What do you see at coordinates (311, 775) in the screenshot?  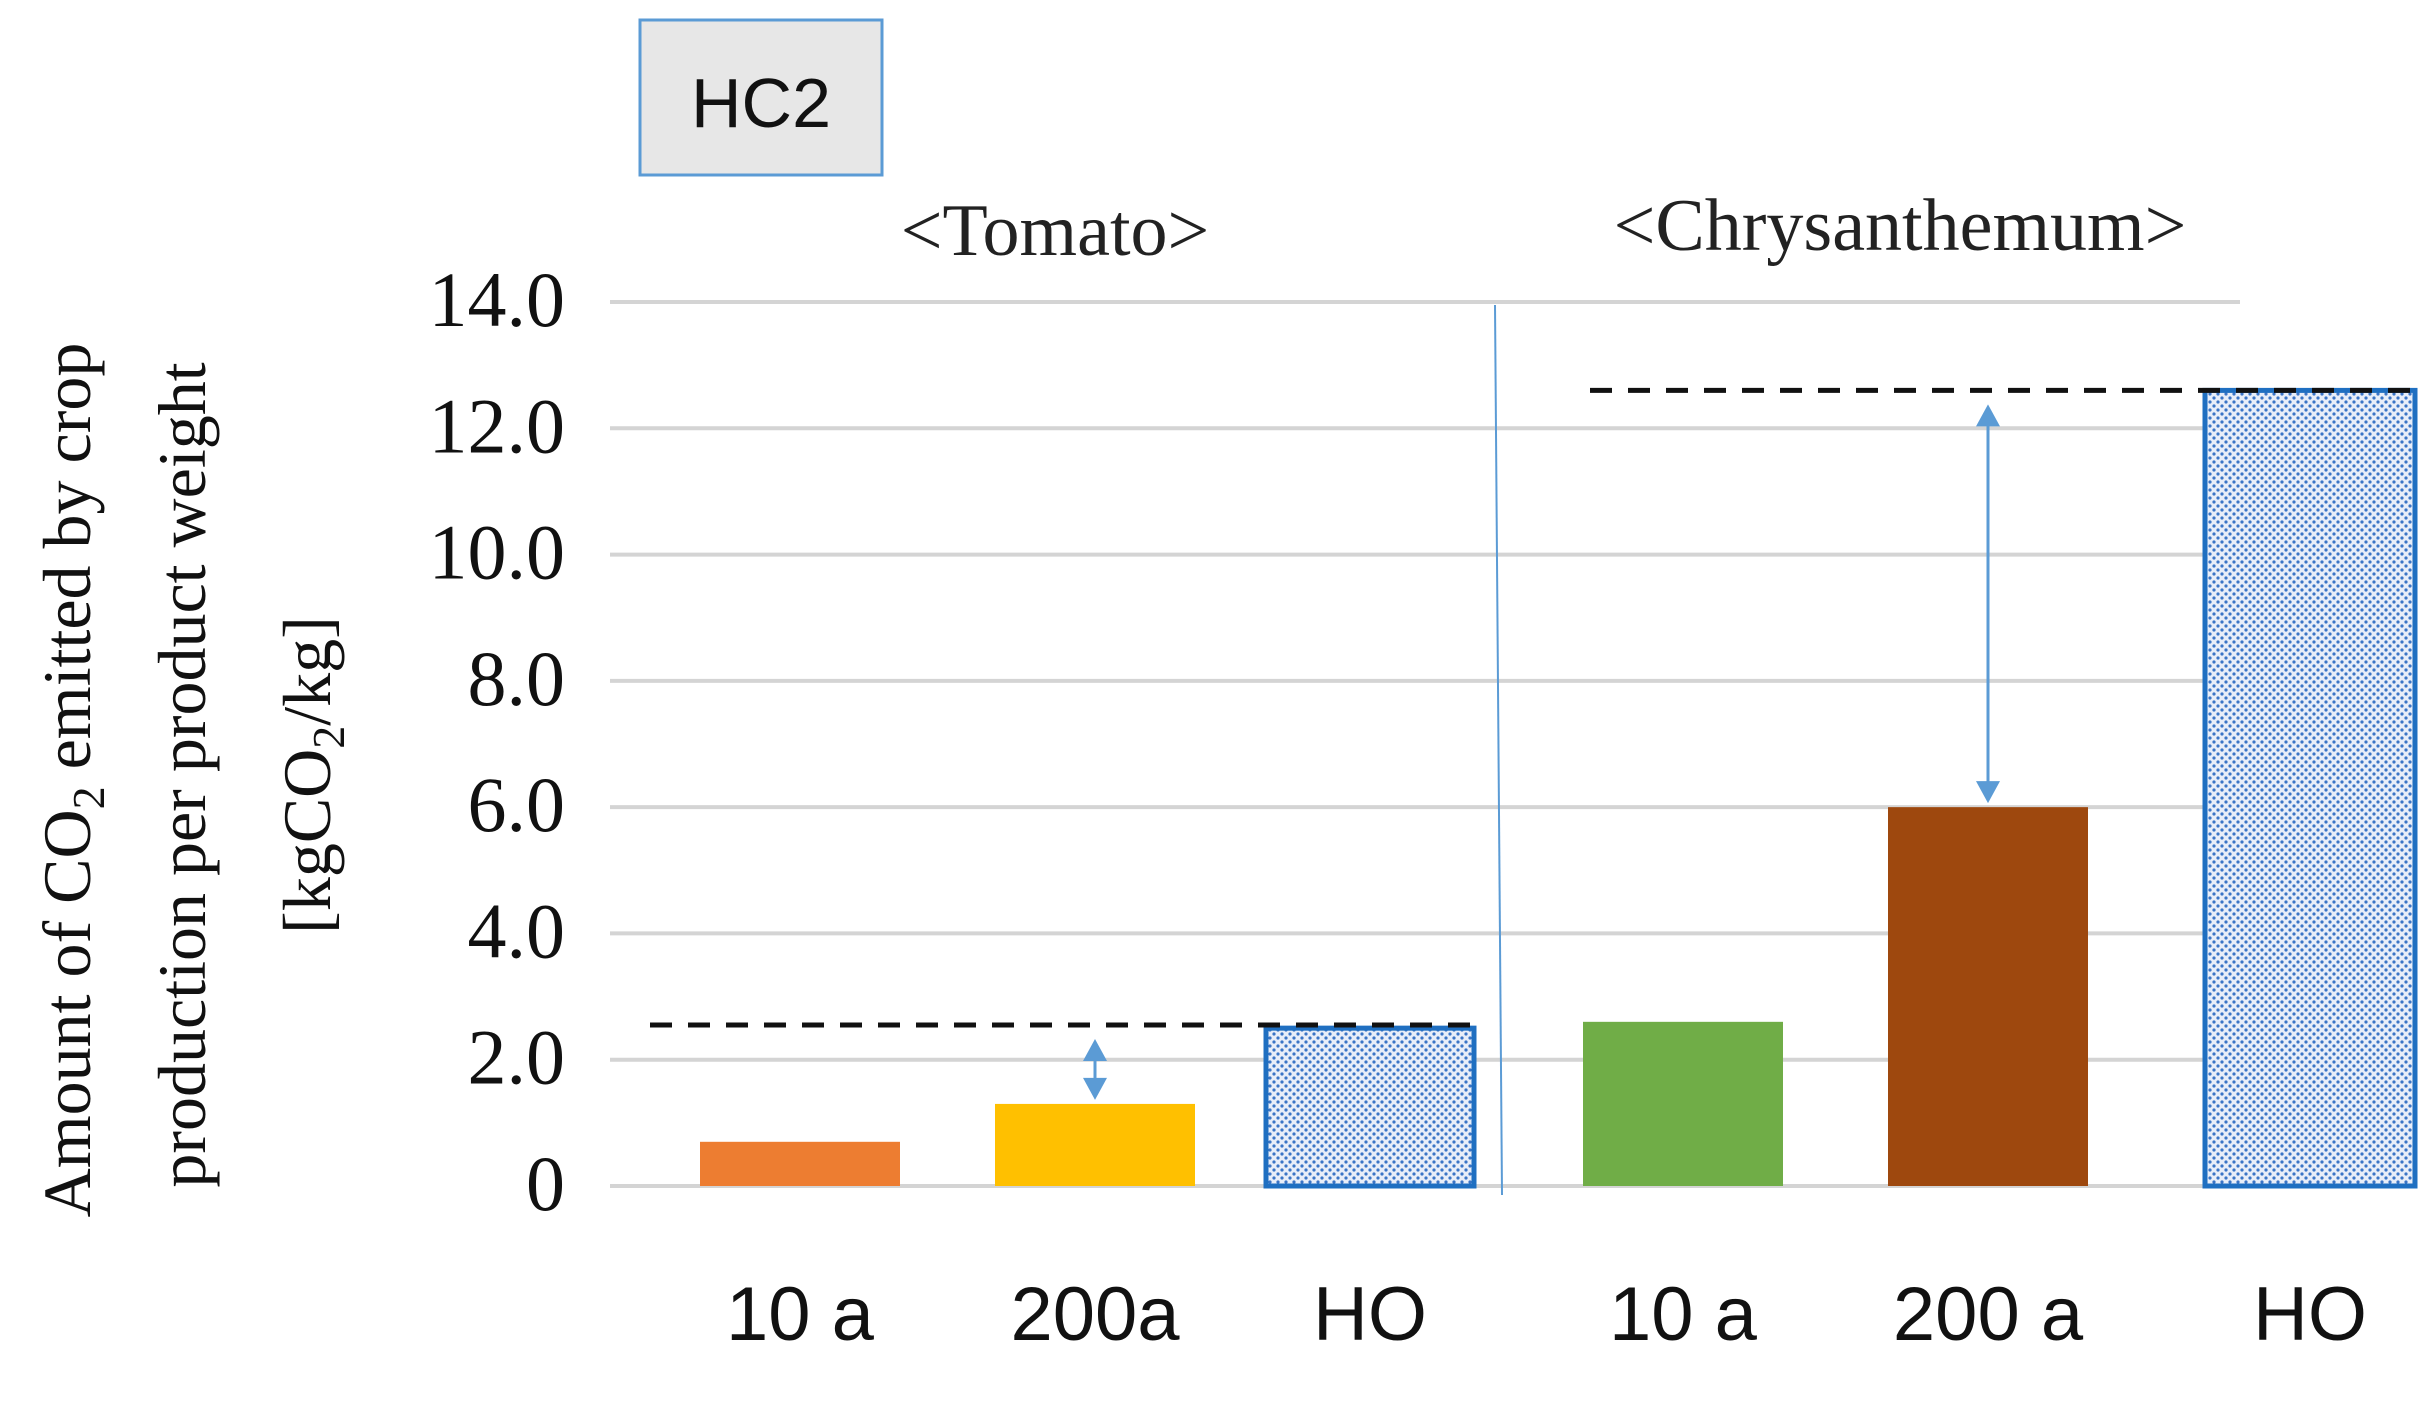 I see `y-axis-label-line3: [kgCO2/kg]` at bounding box center [311, 775].